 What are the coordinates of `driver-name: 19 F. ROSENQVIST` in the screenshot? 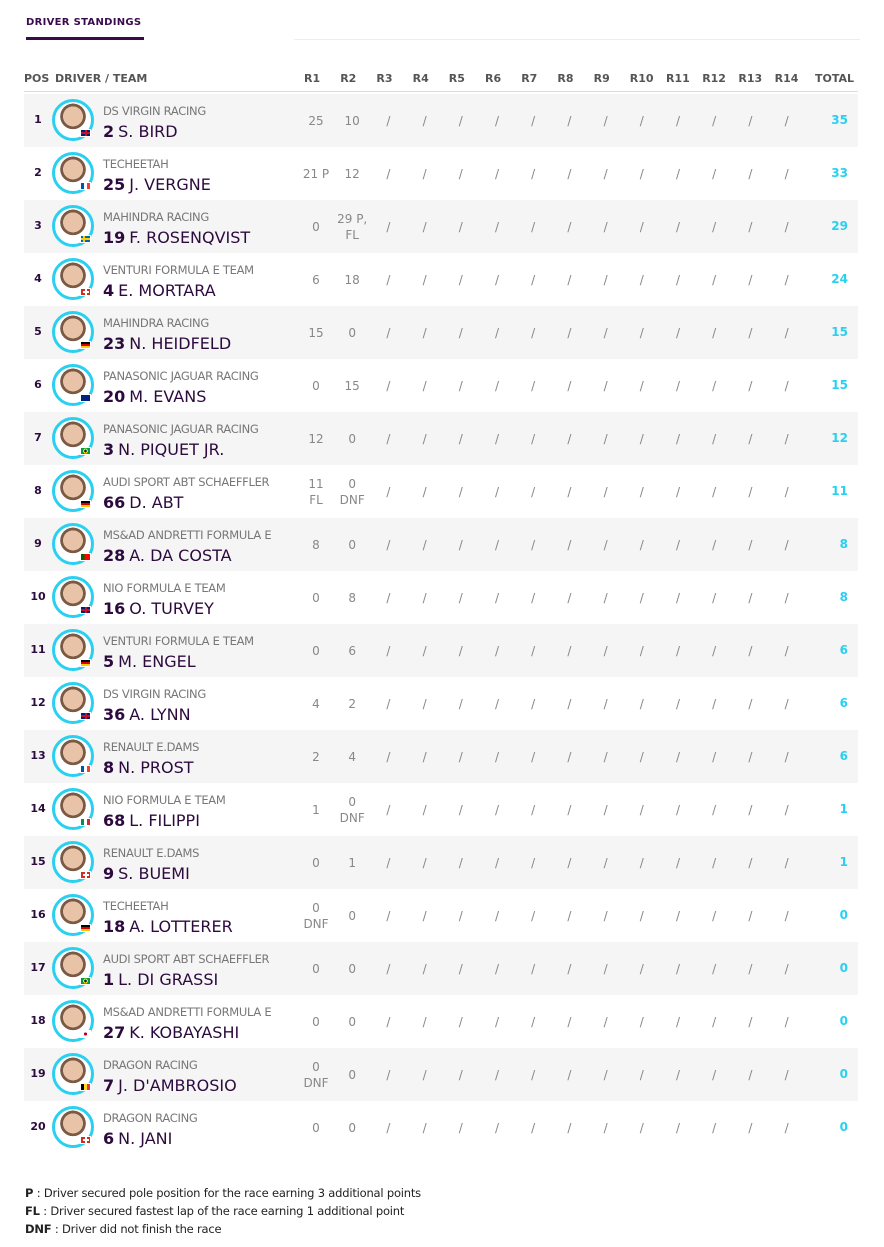 It's located at (176, 237).